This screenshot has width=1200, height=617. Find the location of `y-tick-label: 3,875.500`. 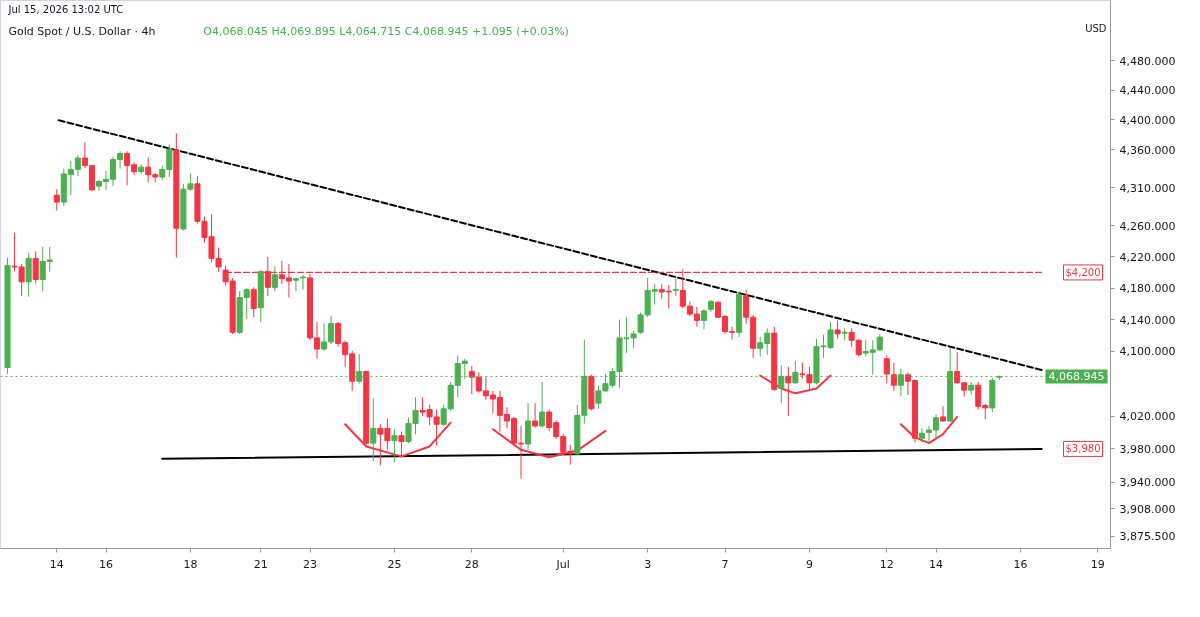

y-tick-label: 3,875.500 is located at coordinates (1147, 537).